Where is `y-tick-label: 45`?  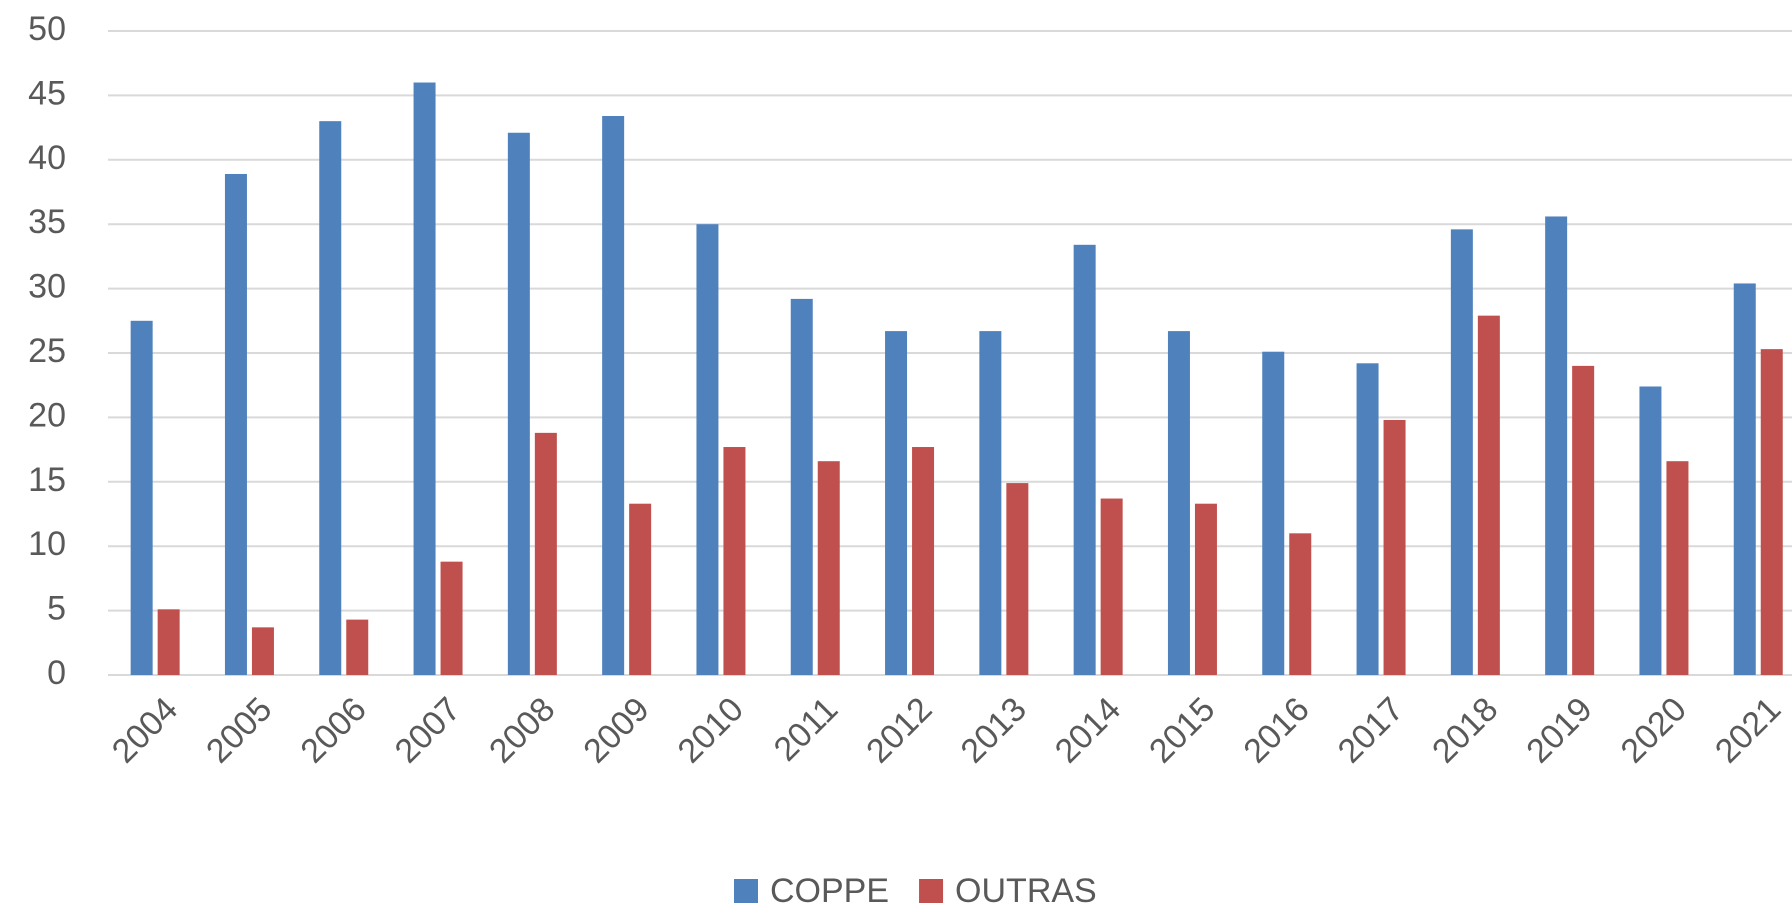 y-tick-label: 45 is located at coordinates (47, 93).